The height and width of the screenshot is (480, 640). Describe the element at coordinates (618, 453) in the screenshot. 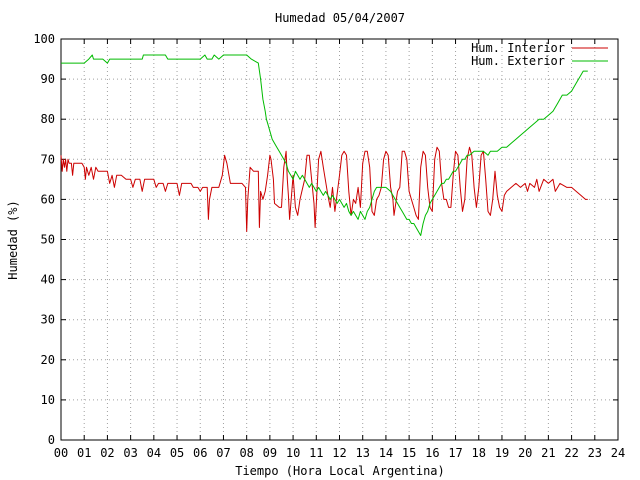

I see `x-tick-label: 24` at that location.